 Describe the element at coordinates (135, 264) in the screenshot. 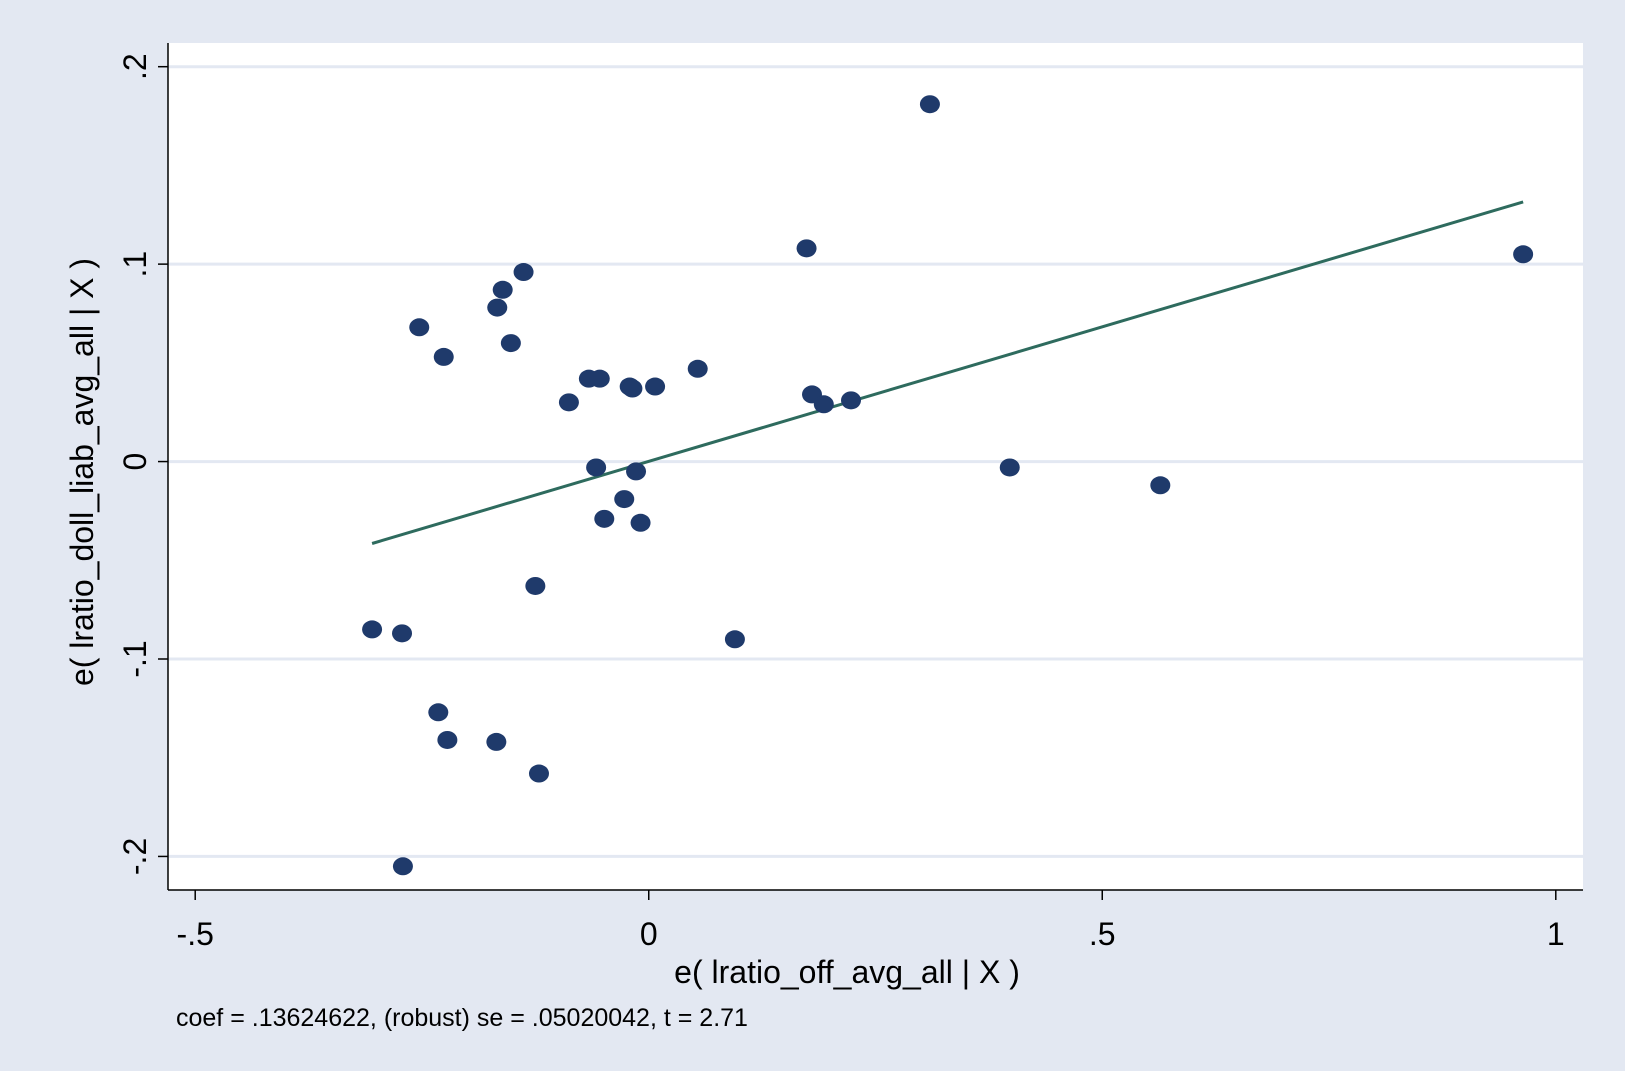

I see `y-tick-label: .1` at that location.